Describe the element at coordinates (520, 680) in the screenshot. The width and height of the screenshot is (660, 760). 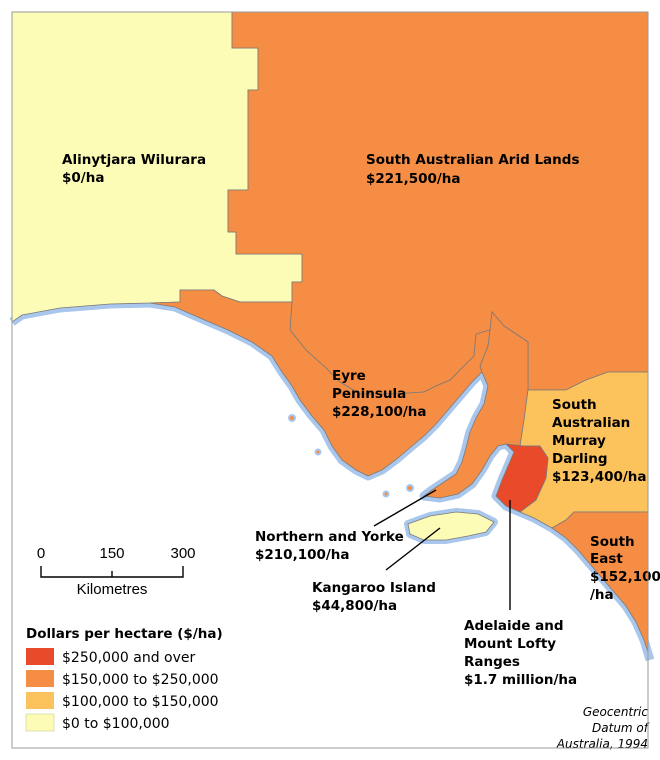
I see `label-adelaide-value: $1.7 million/ha` at that location.